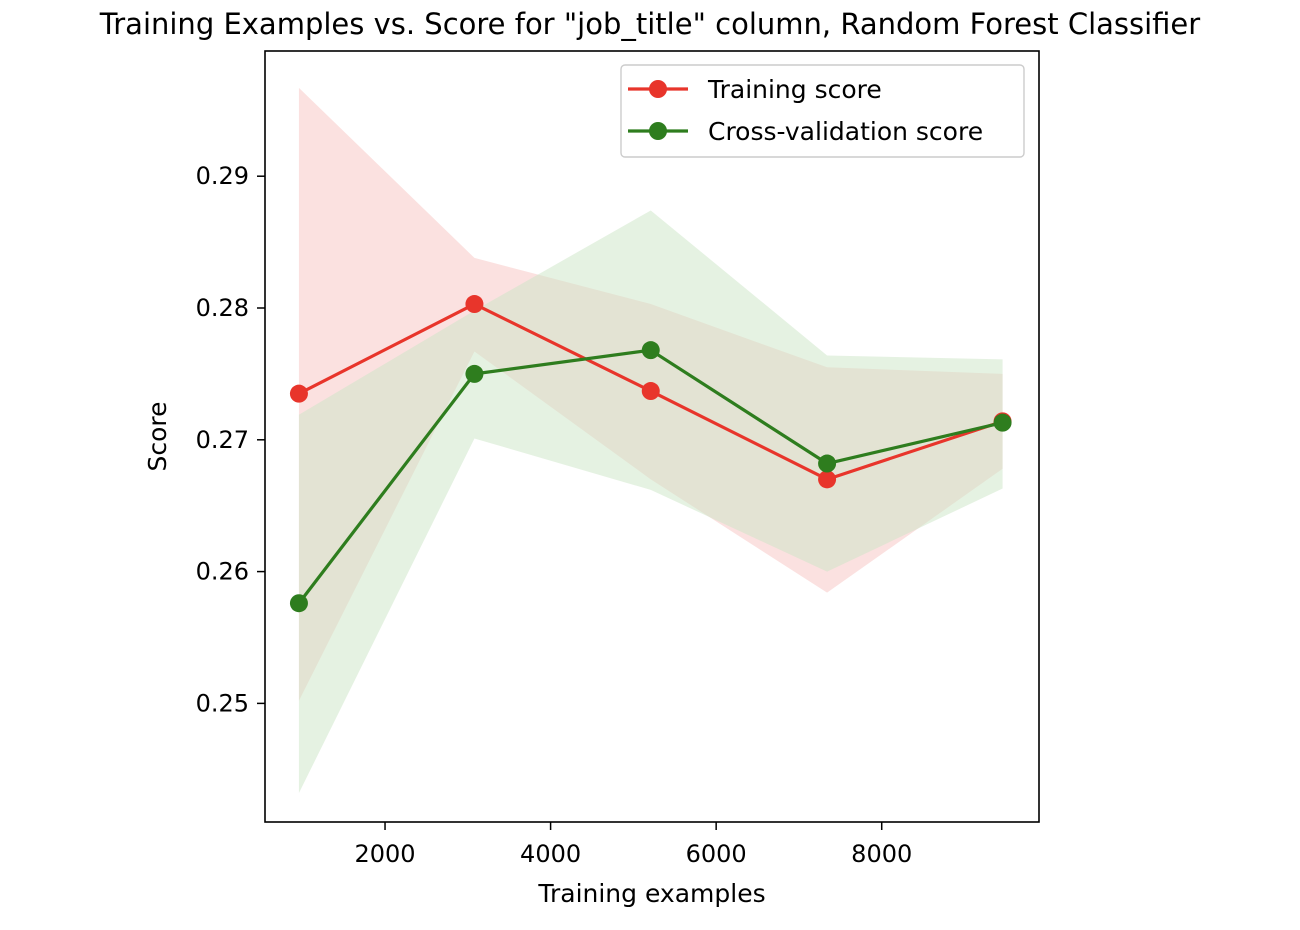 Image resolution: width=1300 pixels, height=930 pixels. I want to click on legend: Training score Cross-validation score, so click(822, 111).